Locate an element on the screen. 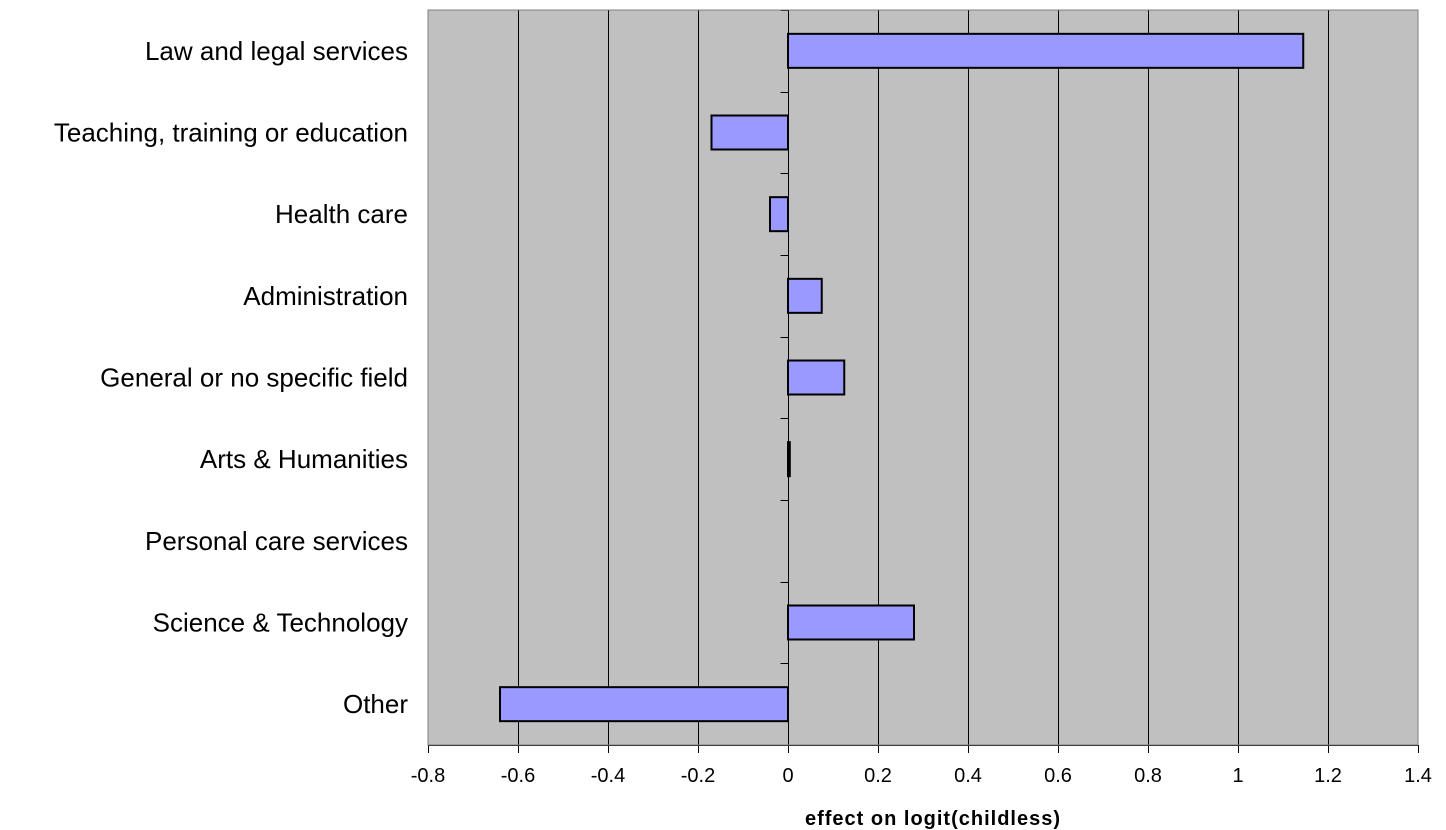  x-tick-label: -0.8 is located at coordinates (428, 776).